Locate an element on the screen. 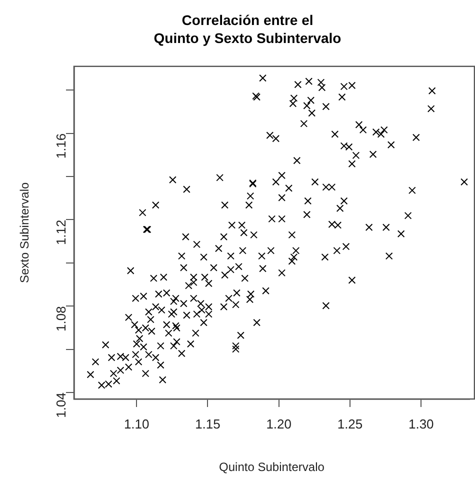 Image resolution: width=475 pixels, height=489 pixels. chart-title: Correlación entre el Quinto y Sexto Subintervalo is located at coordinates (248, 29).